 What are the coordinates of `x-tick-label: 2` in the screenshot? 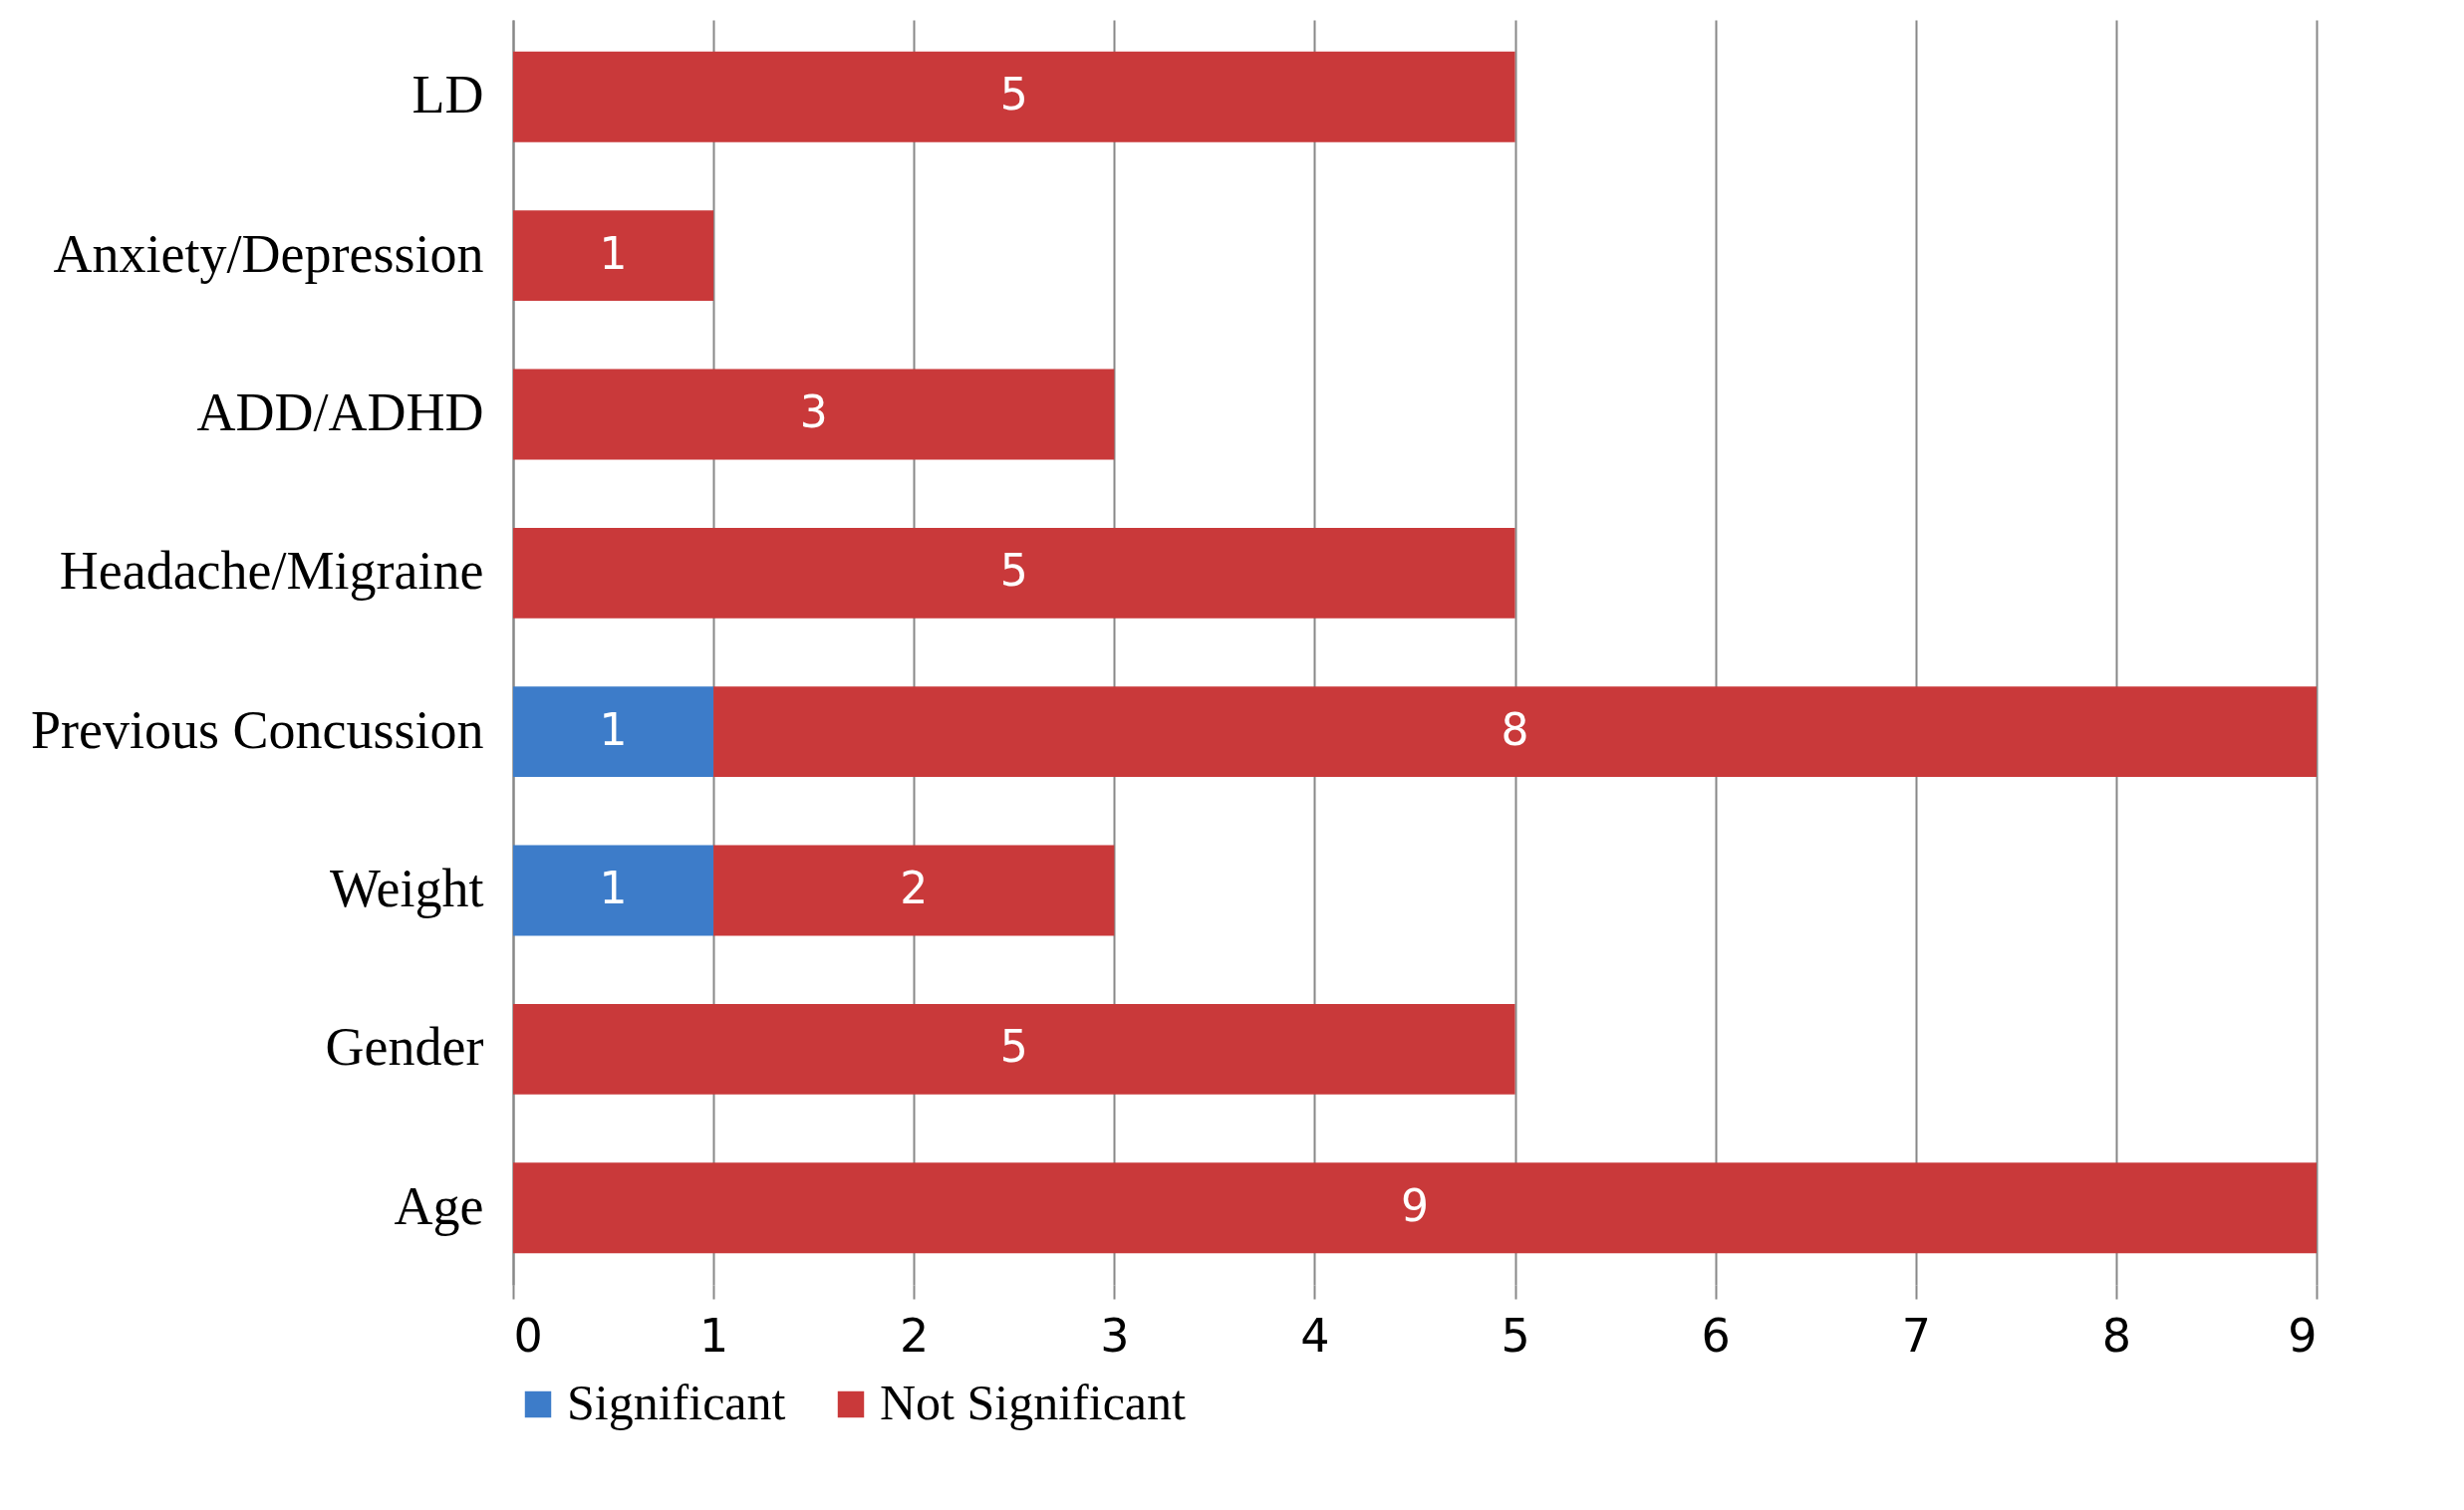 It's located at (915, 1335).